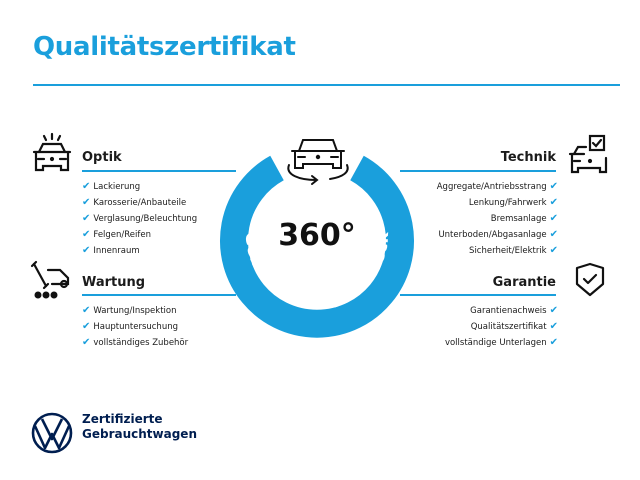 This screenshot has height=480, width=640. Describe the element at coordinates (528, 157) in the screenshot. I see `section-heading-technik: Technik` at that location.